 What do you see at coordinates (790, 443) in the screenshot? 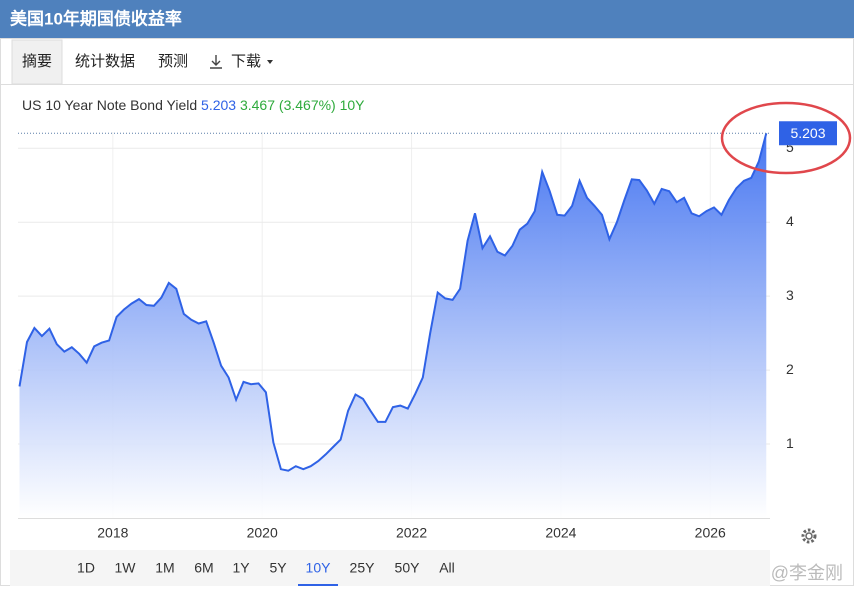
I see `y-tick-label: 1` at bounding box center [790, 443].